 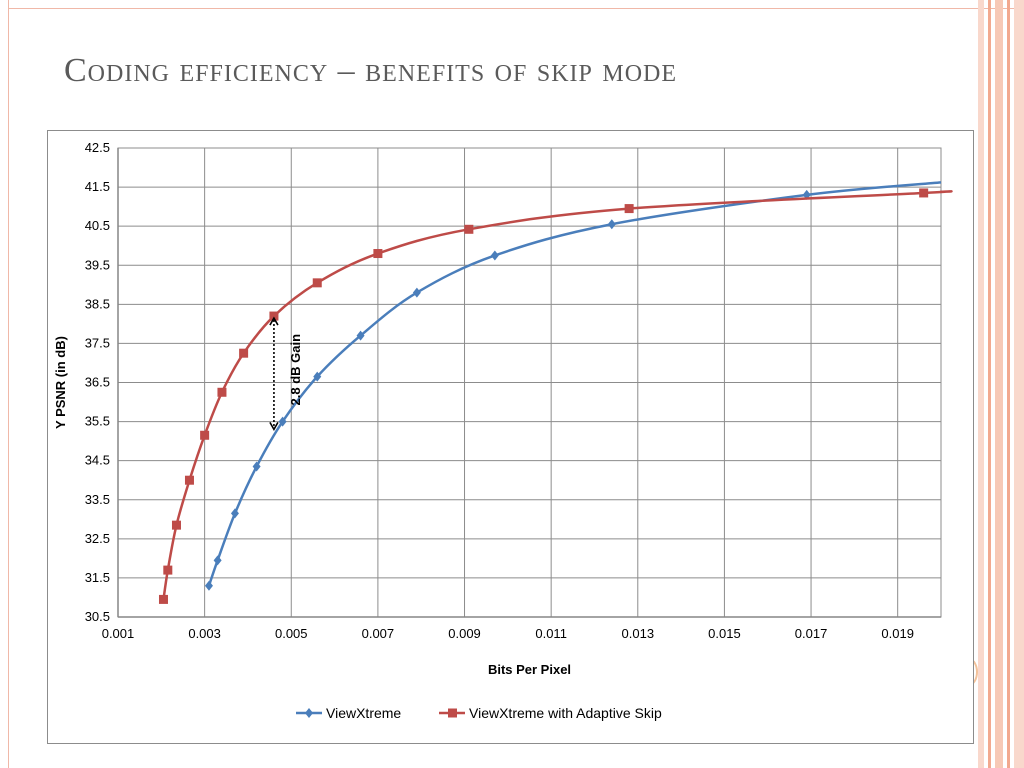 I want to click on legend-label-viewxtreme: ViewXtreme, so click(x=363, y=713).